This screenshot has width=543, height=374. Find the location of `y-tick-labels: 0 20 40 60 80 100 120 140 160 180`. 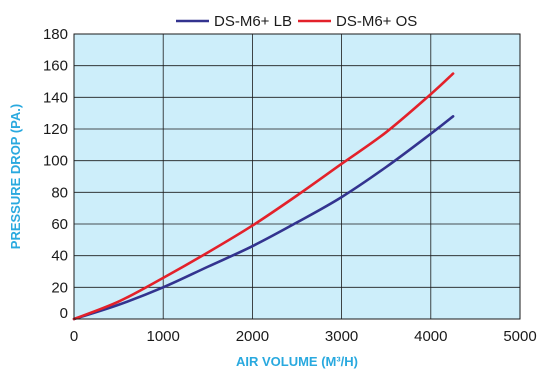

y-tick-labels: 0 20 40 60 80 100 120 140 160 180 is located at coordinates (55, 174).